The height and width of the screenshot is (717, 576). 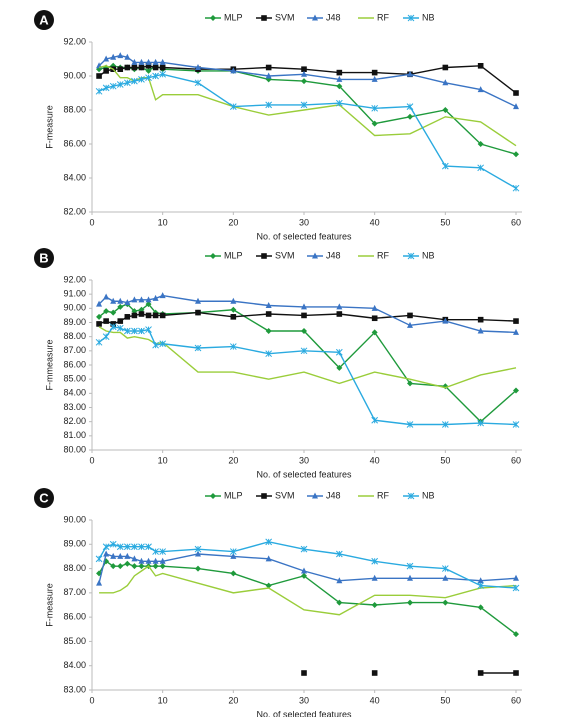 What do you see at coordinates (74, 393) in the screenshot?
I see `y-tick-label: 84.00` at bounding box center [74, 393].